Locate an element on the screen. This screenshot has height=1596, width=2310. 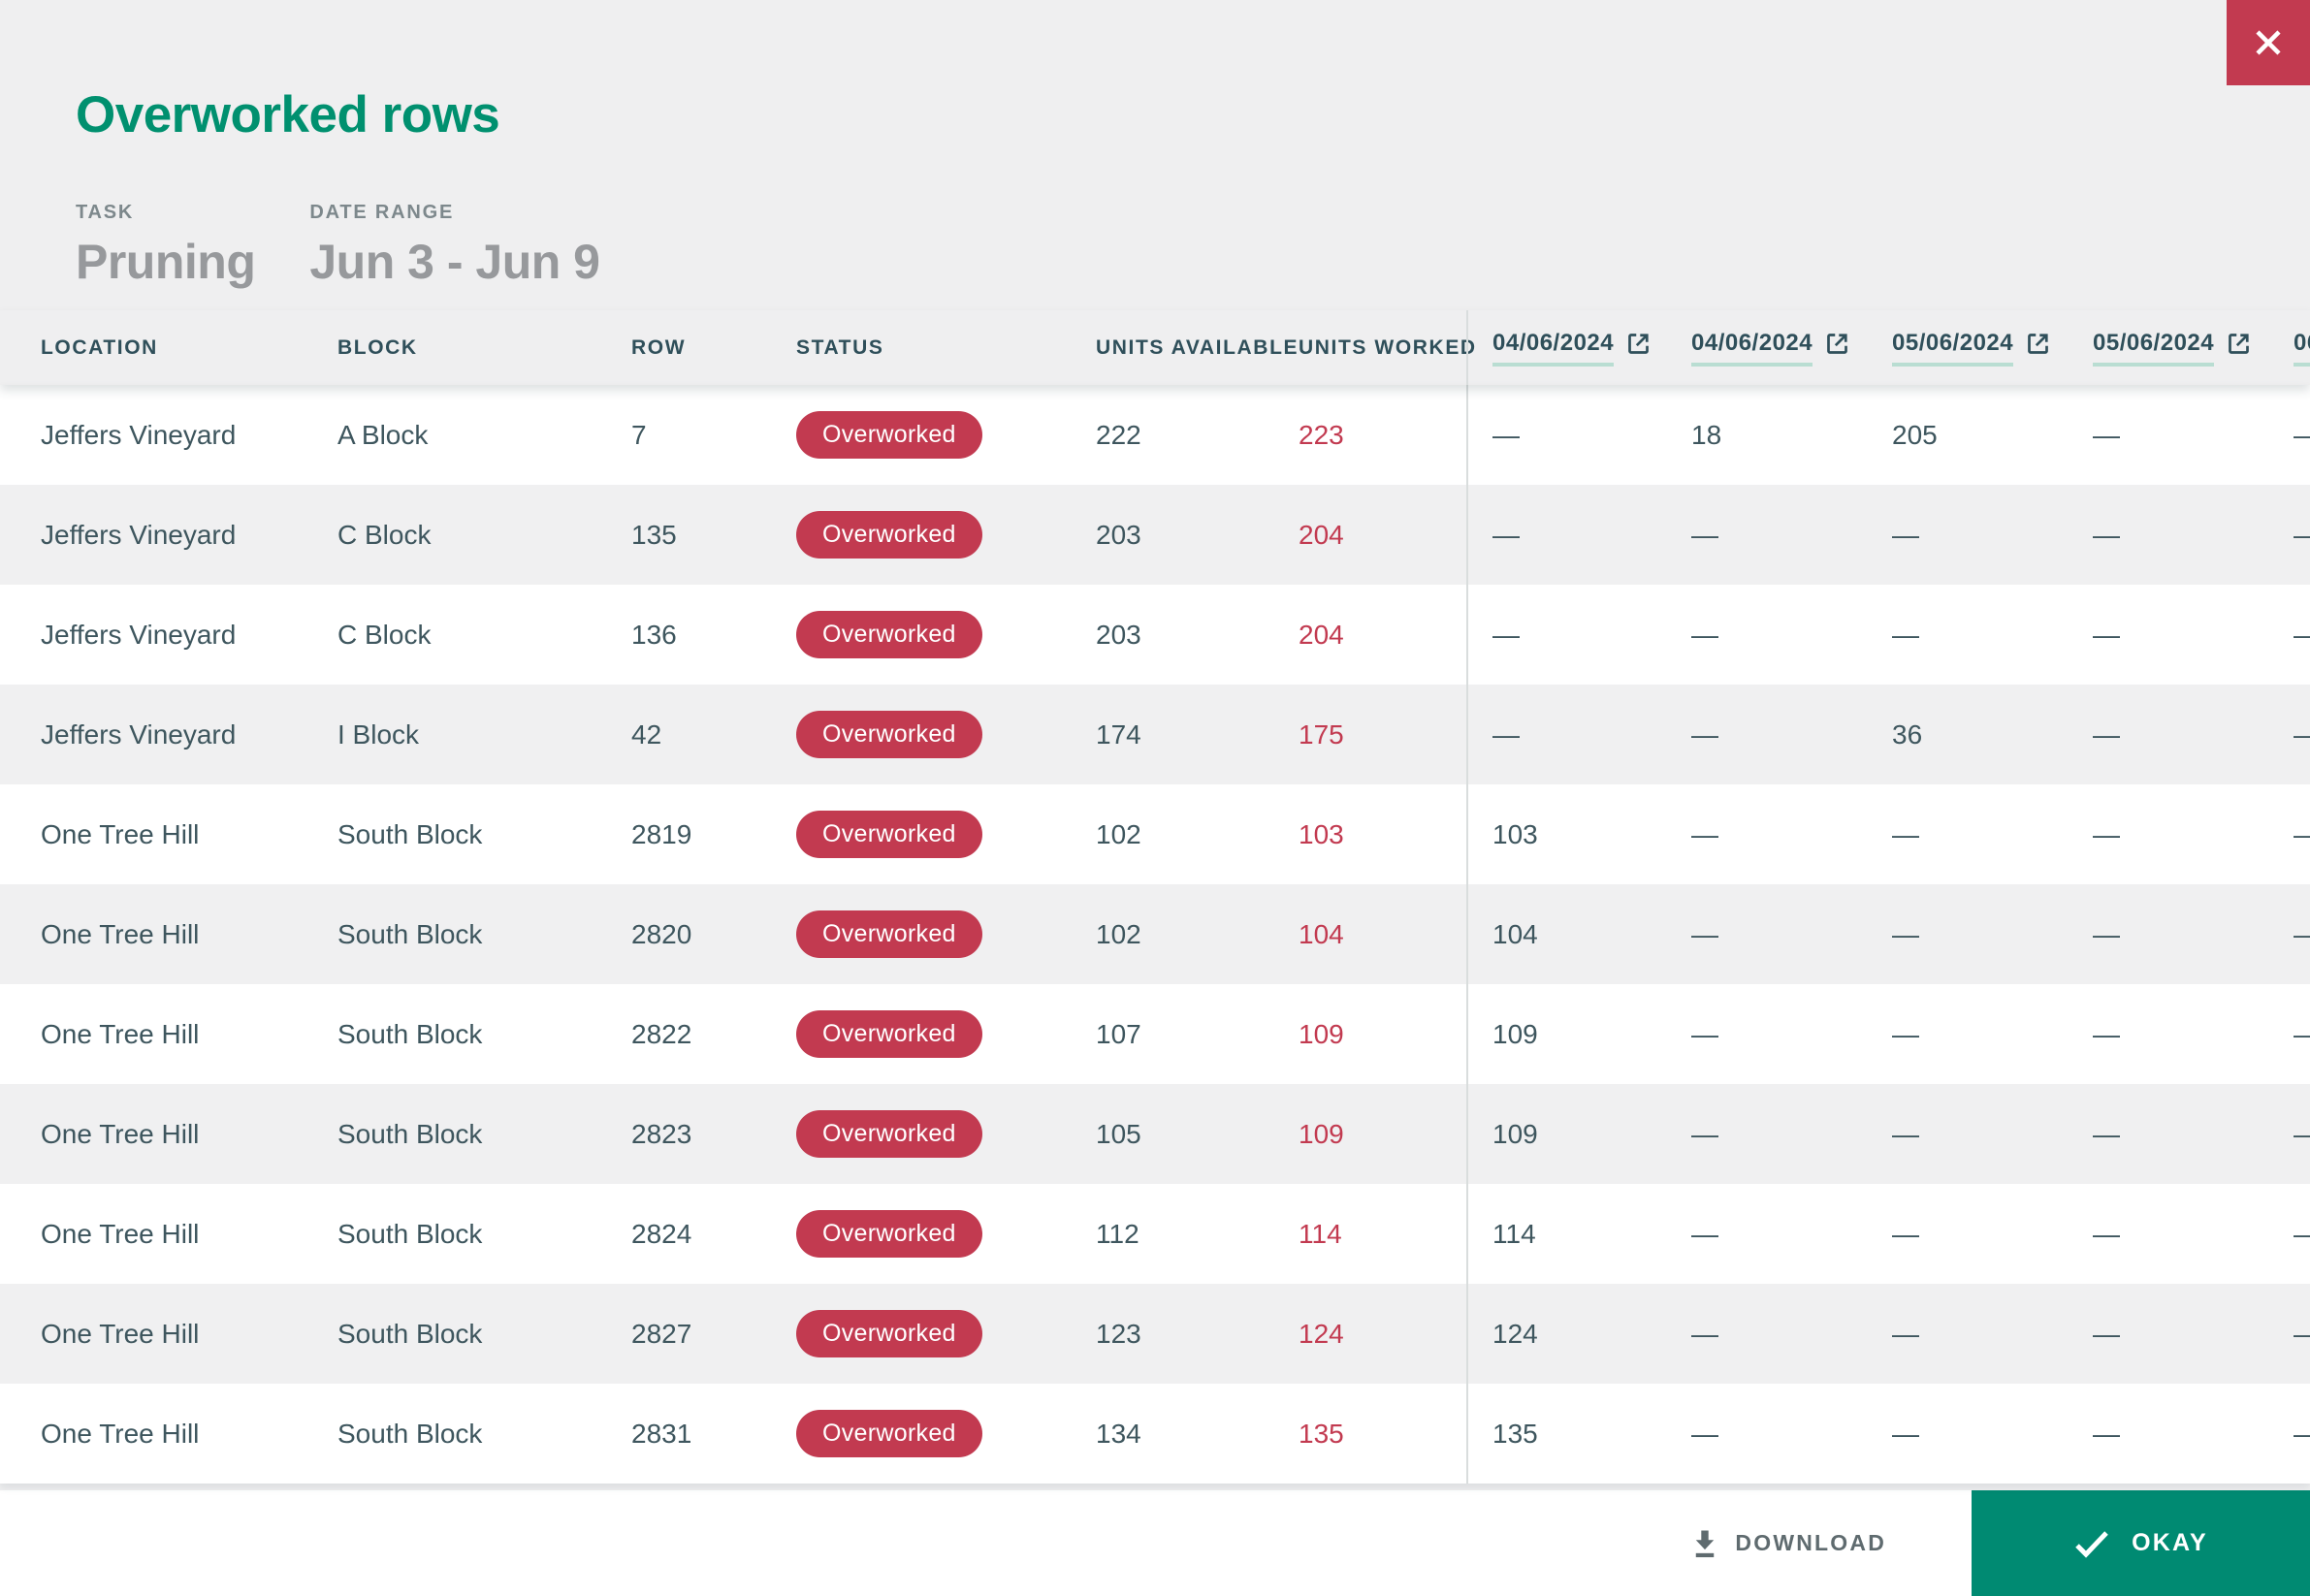
okay-label: OKAY is located at coordinates (2170, 1542).